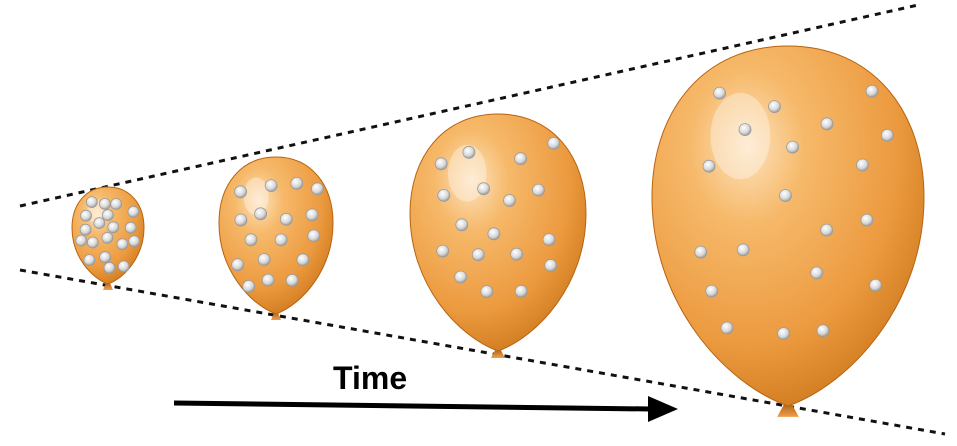 This screenshot has width=957, height=446. What do you see at coordinates (370, 378) in the screenshot?
I see `time-label: Time` at bounding box center [370, 378].